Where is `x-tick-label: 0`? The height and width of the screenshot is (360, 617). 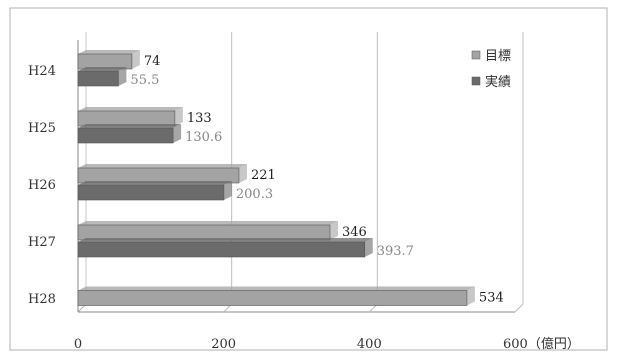
x-tick-label: 0 is located at coordinates (78, 344).